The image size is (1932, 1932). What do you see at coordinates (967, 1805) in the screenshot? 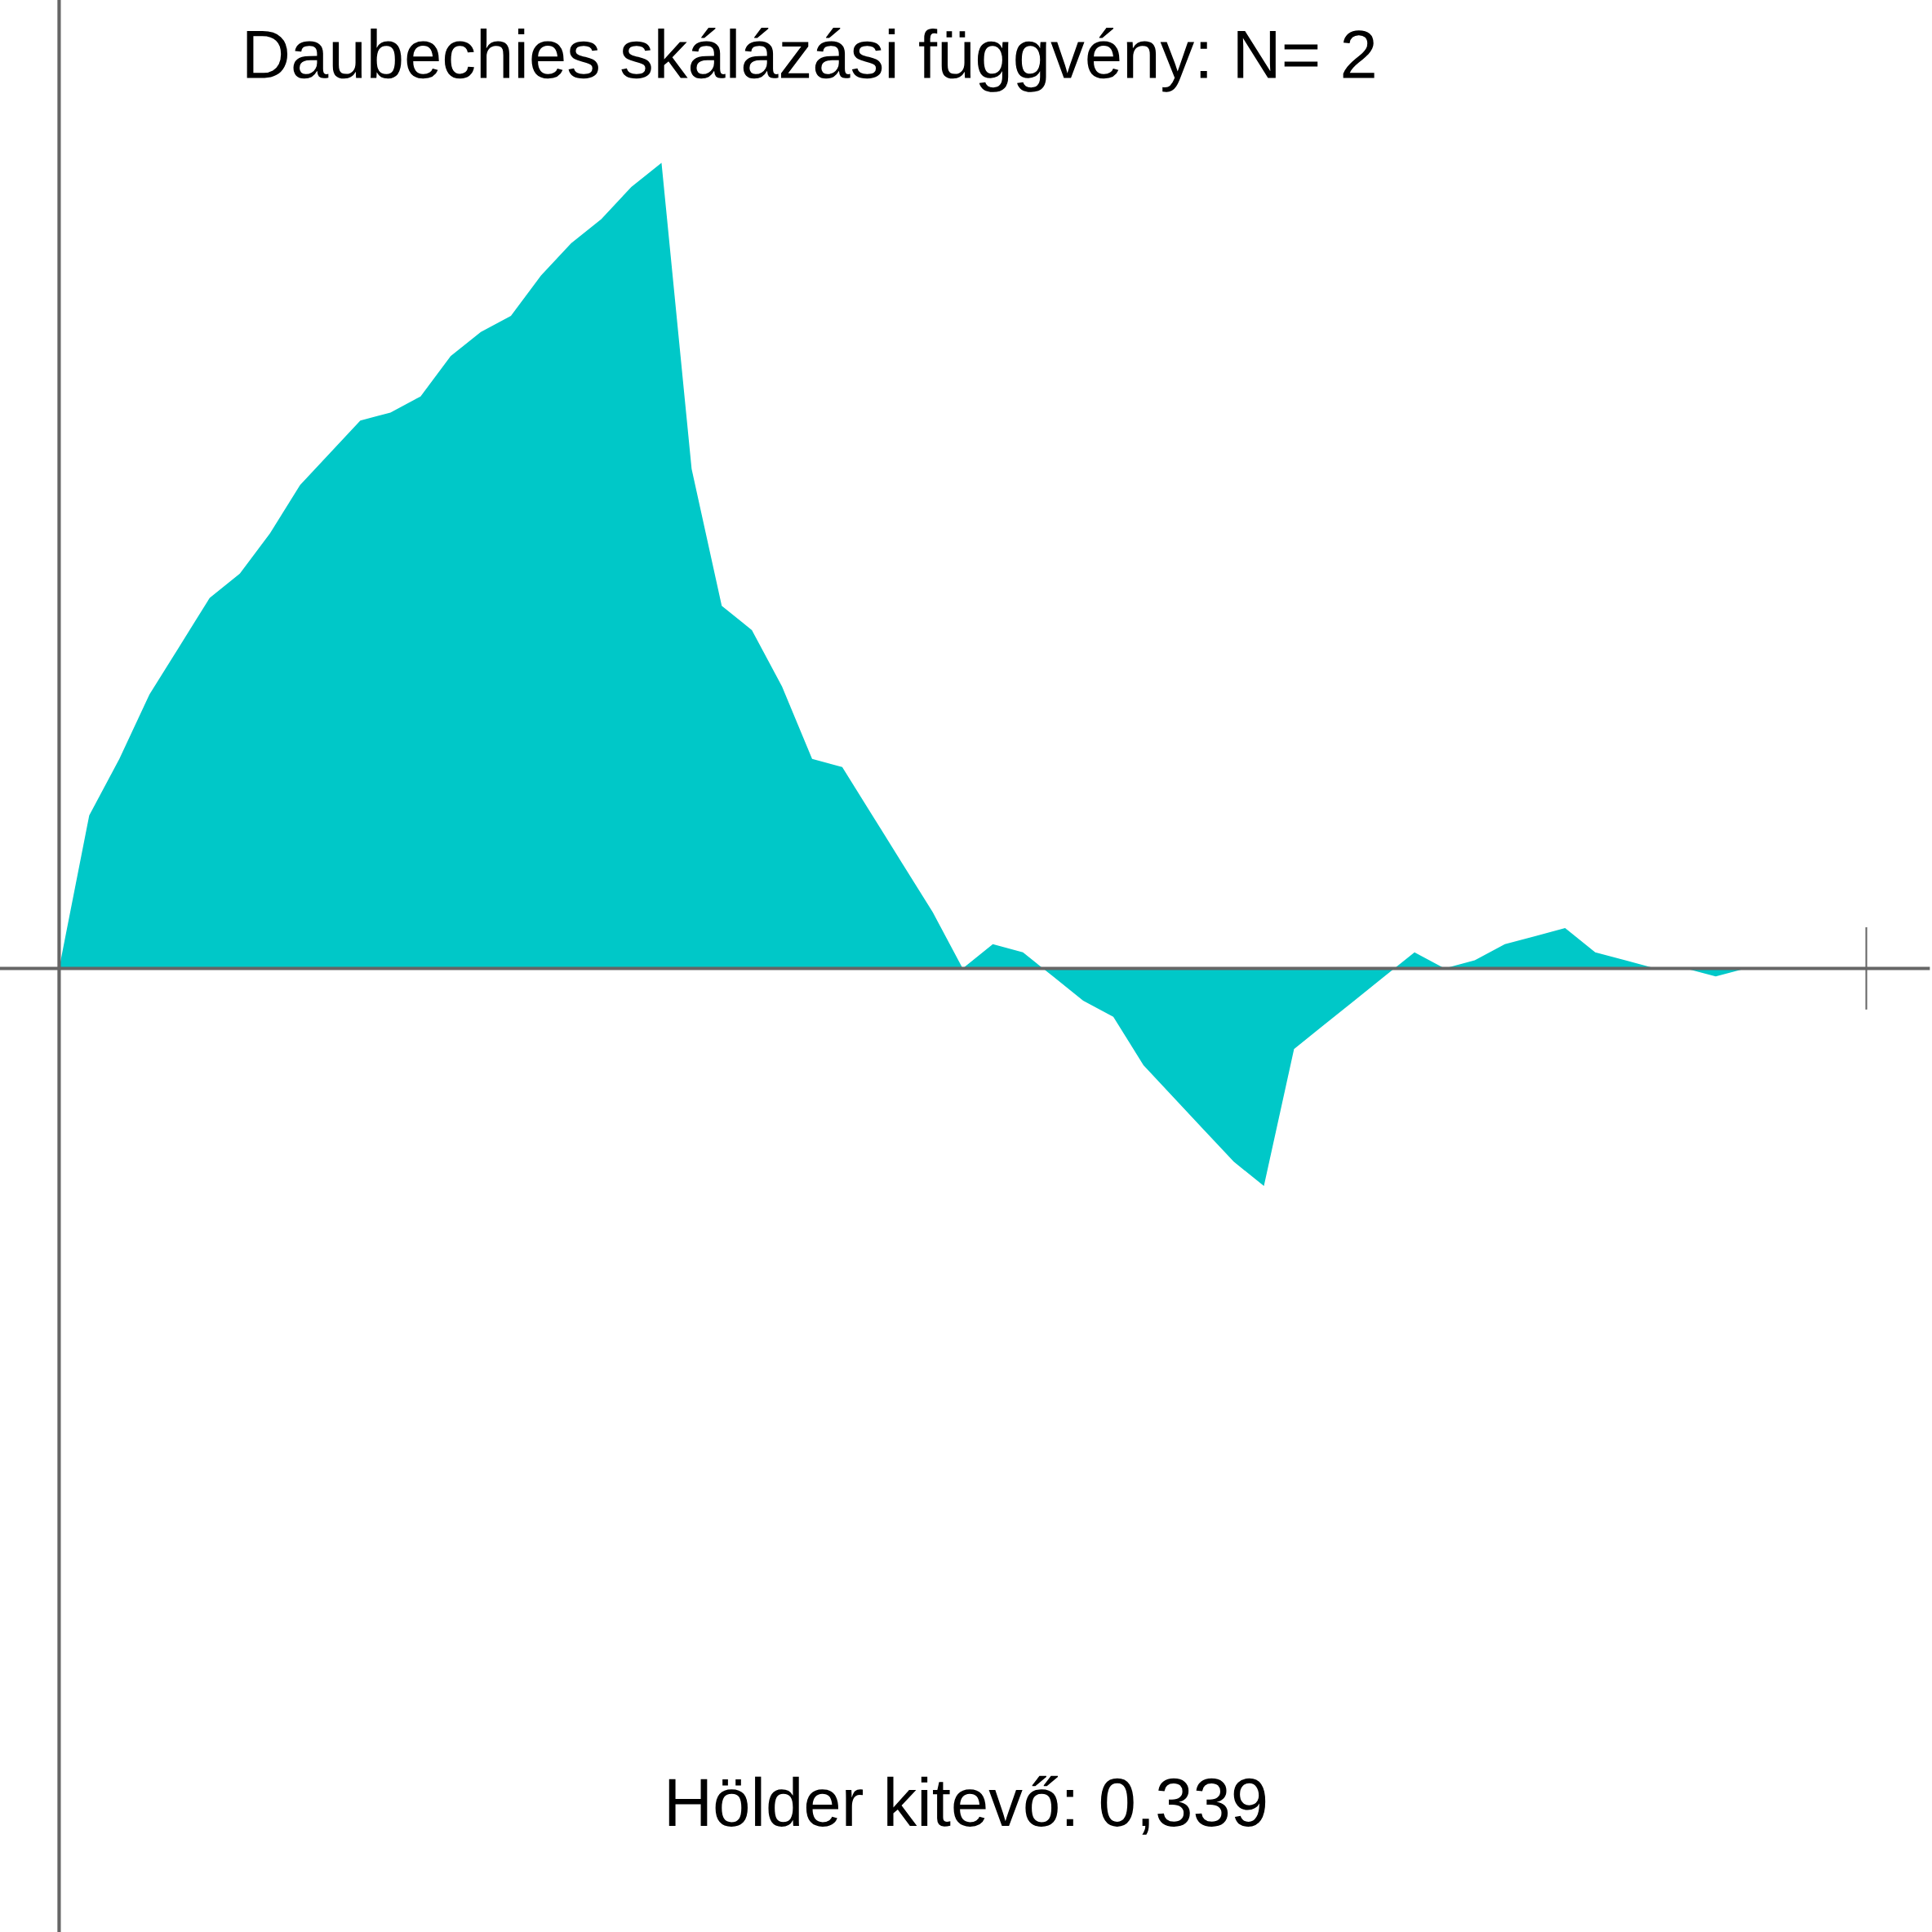
I see `text: Hölder kitevő: 0,339` at bounding box center [967, 1805].